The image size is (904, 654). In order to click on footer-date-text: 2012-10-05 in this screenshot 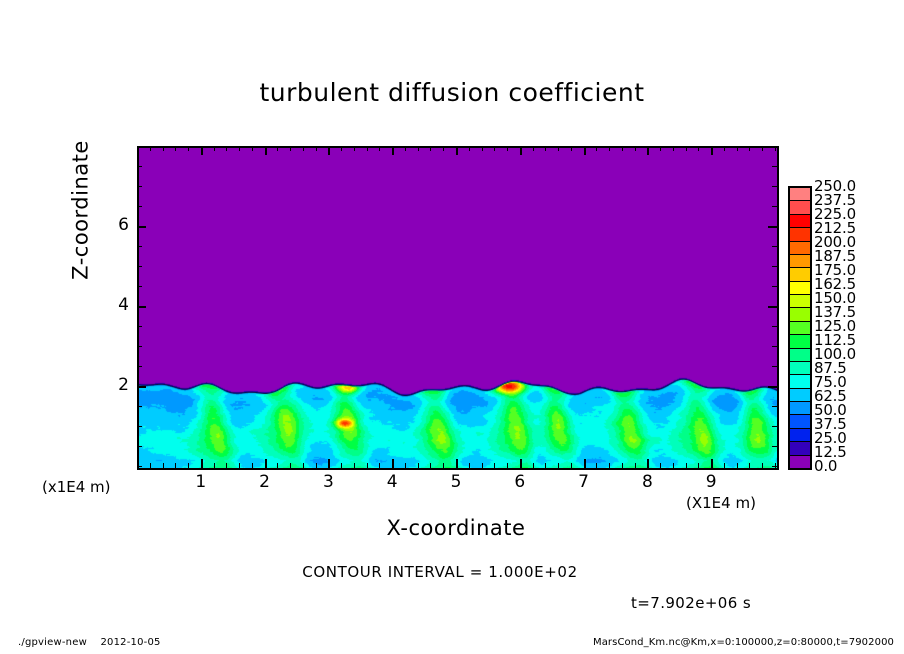, I will do `click(130, 642)`.